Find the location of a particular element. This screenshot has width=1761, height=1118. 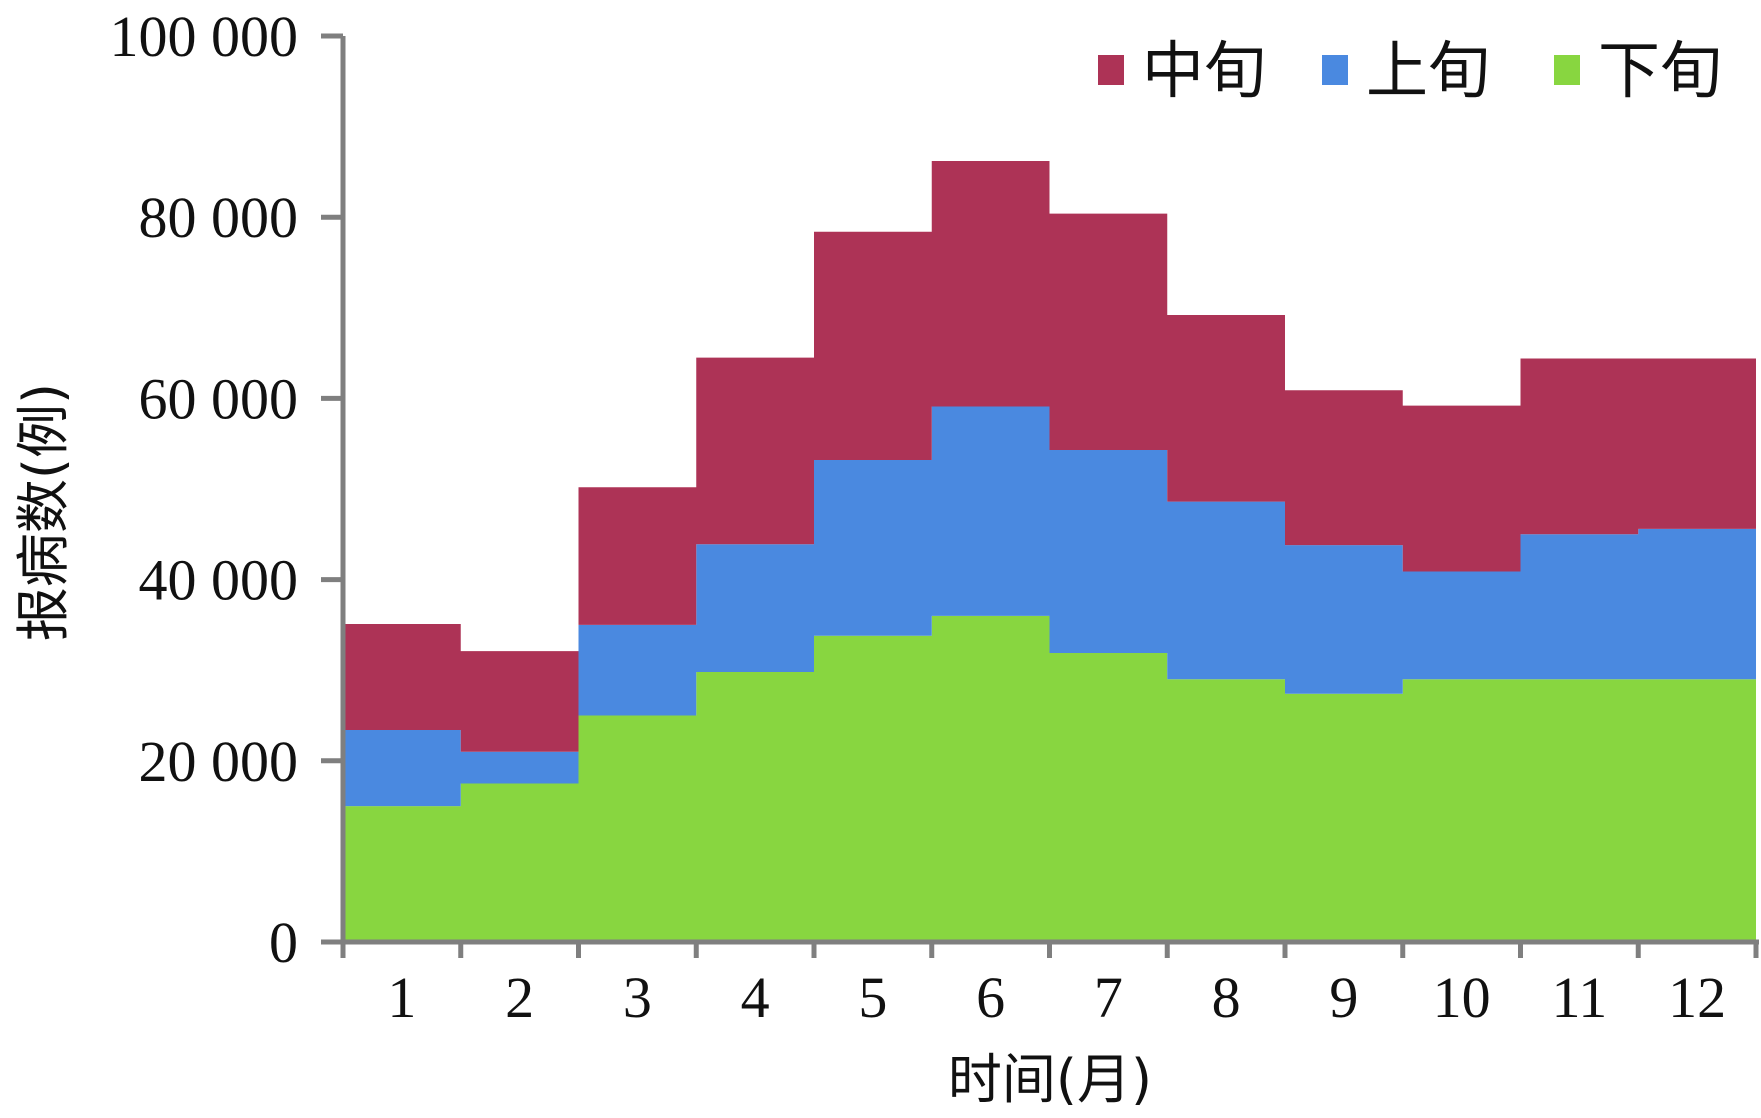

x-tick-label: 5 is located at coordinates (872, 997).